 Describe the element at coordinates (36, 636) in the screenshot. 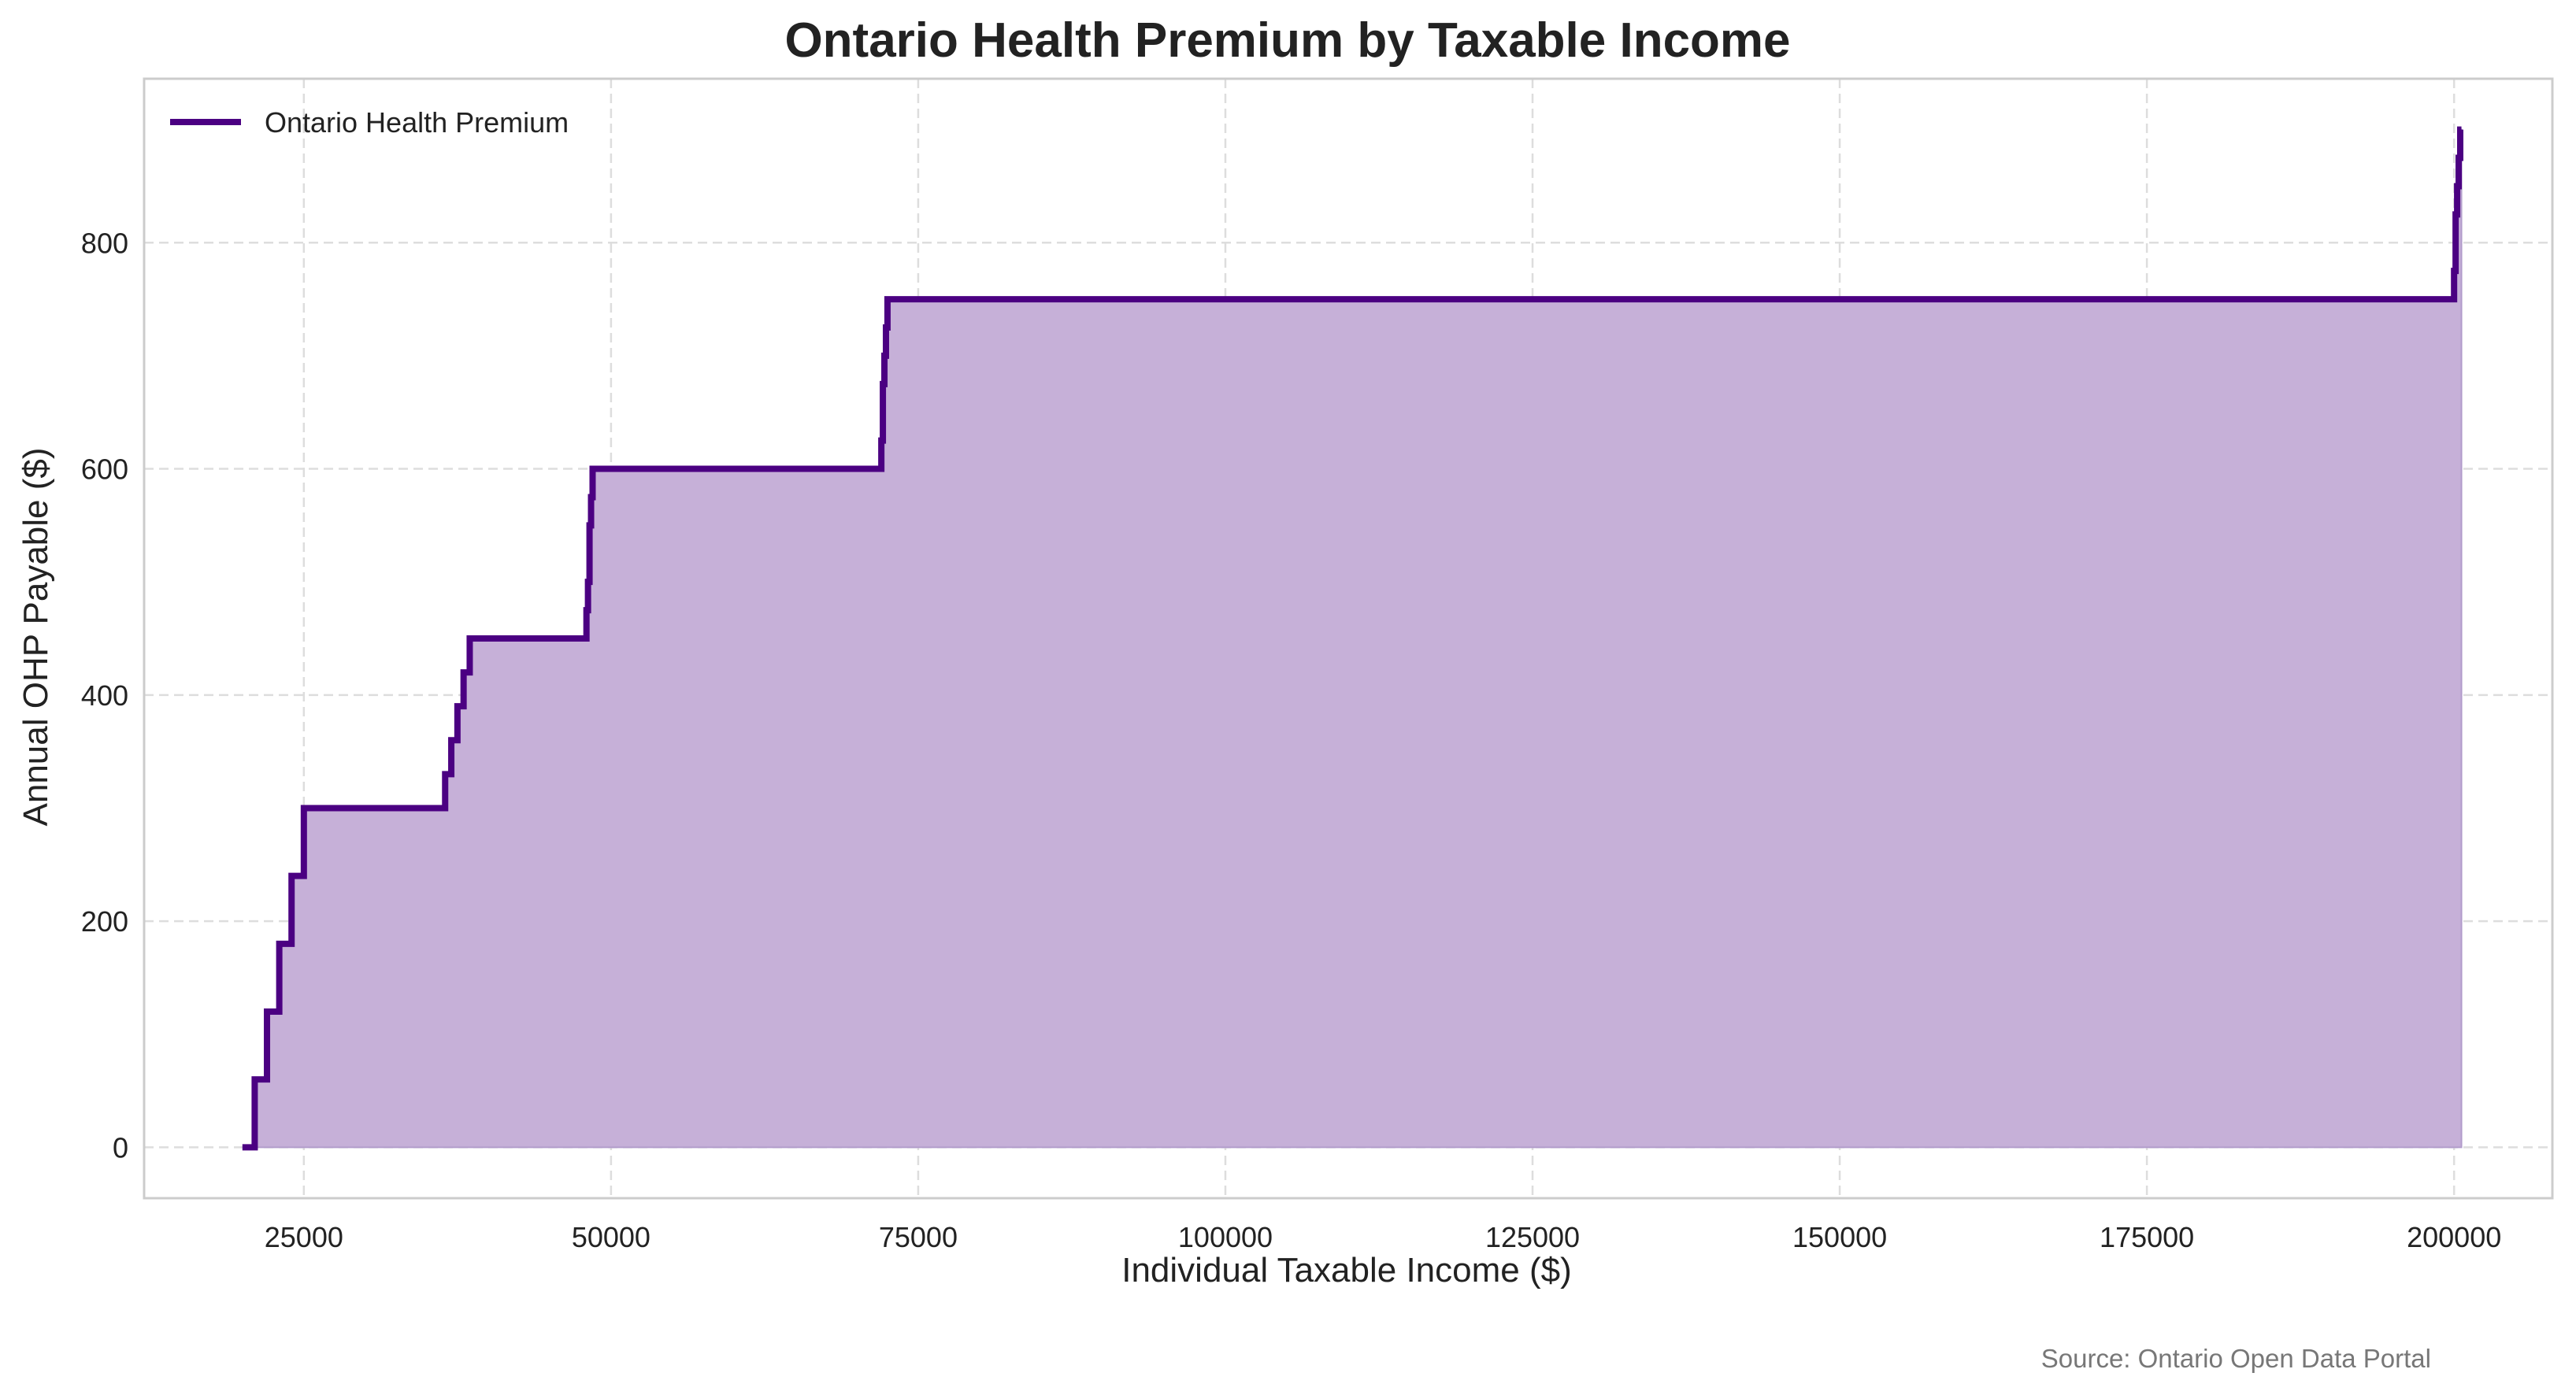

I see `y-axis-label: Annual OHP Payable ($)` at that location.